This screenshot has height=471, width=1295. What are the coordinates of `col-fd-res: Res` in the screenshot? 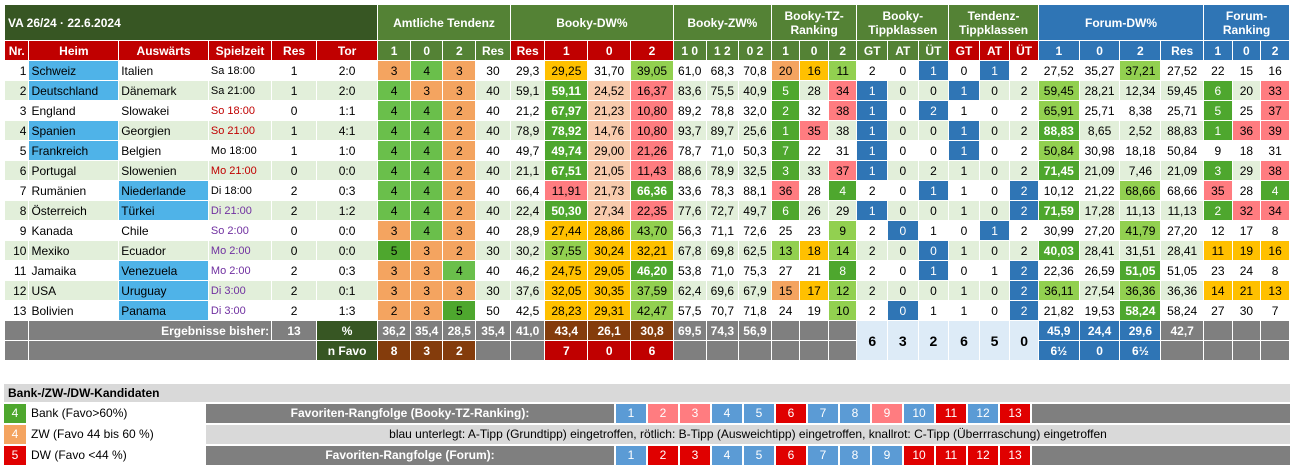 It's located at (1182, 50).